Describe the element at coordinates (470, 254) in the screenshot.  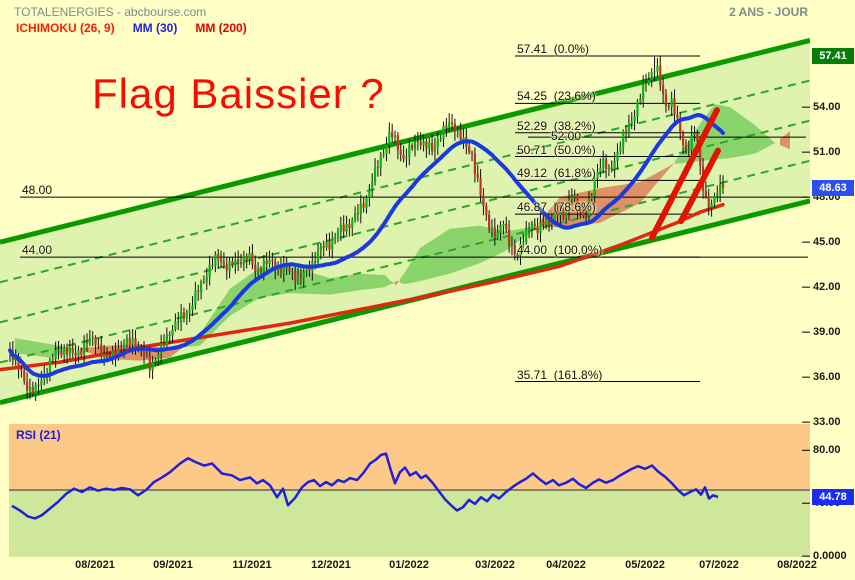
I see `ichimoku-cloud-bull` at that location.